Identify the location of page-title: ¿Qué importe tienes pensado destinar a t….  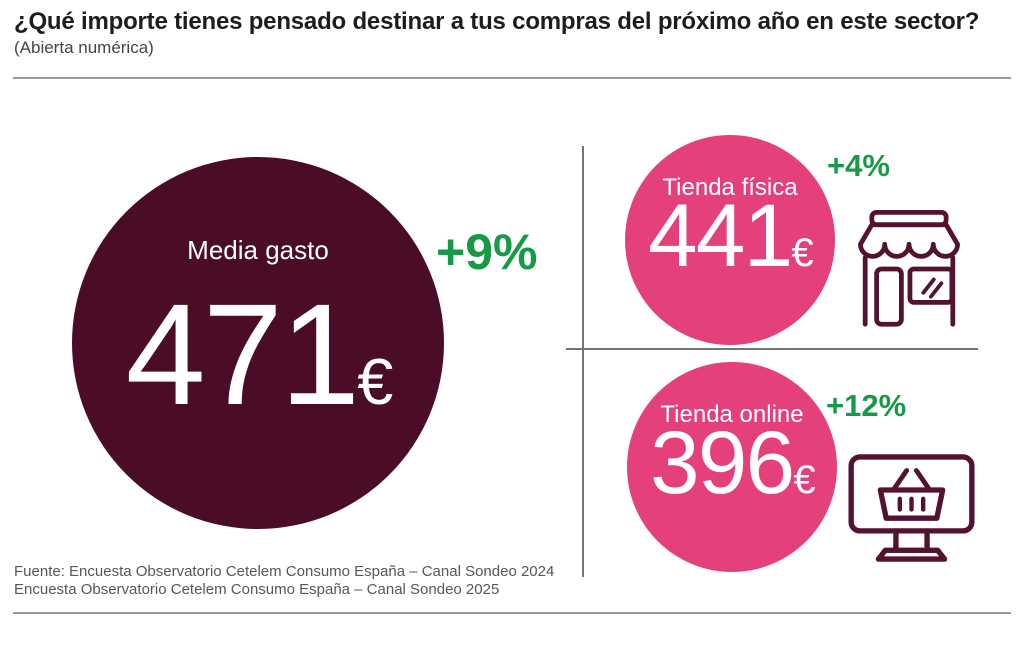
(497, 21).